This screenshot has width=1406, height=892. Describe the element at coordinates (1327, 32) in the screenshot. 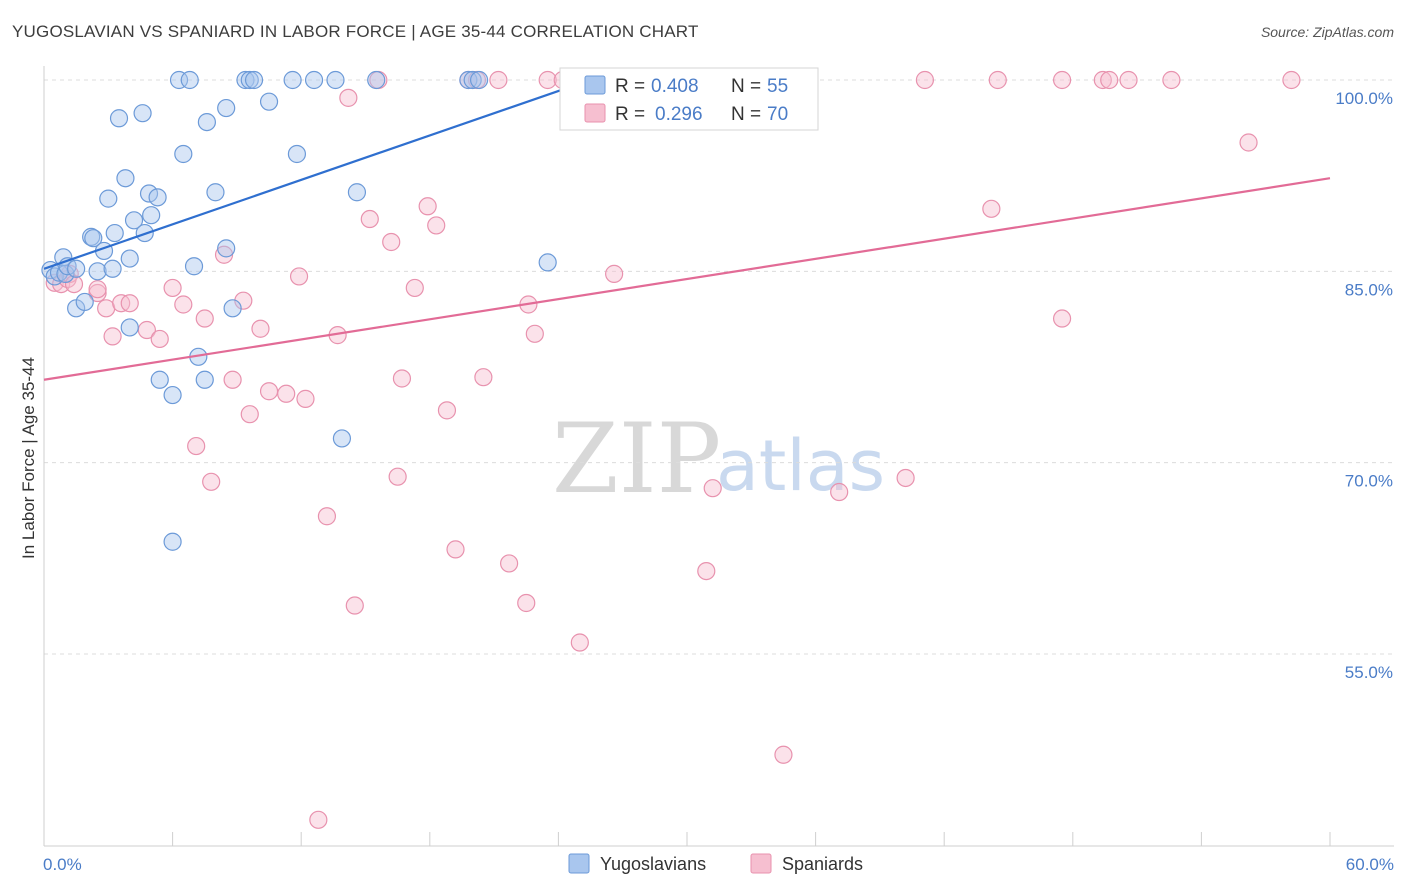

I see `source-credit: Source: ZipAtlas.com` at that location.